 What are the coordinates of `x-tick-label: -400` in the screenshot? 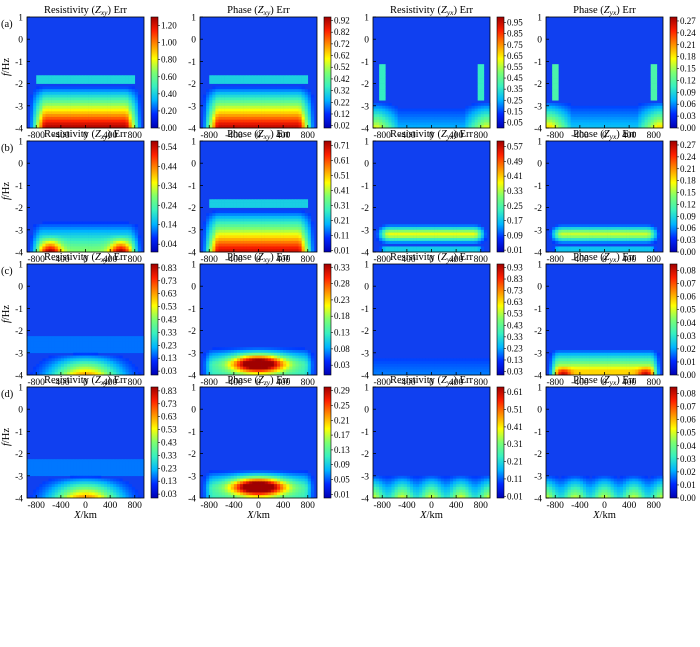 It's located at (61, 260).